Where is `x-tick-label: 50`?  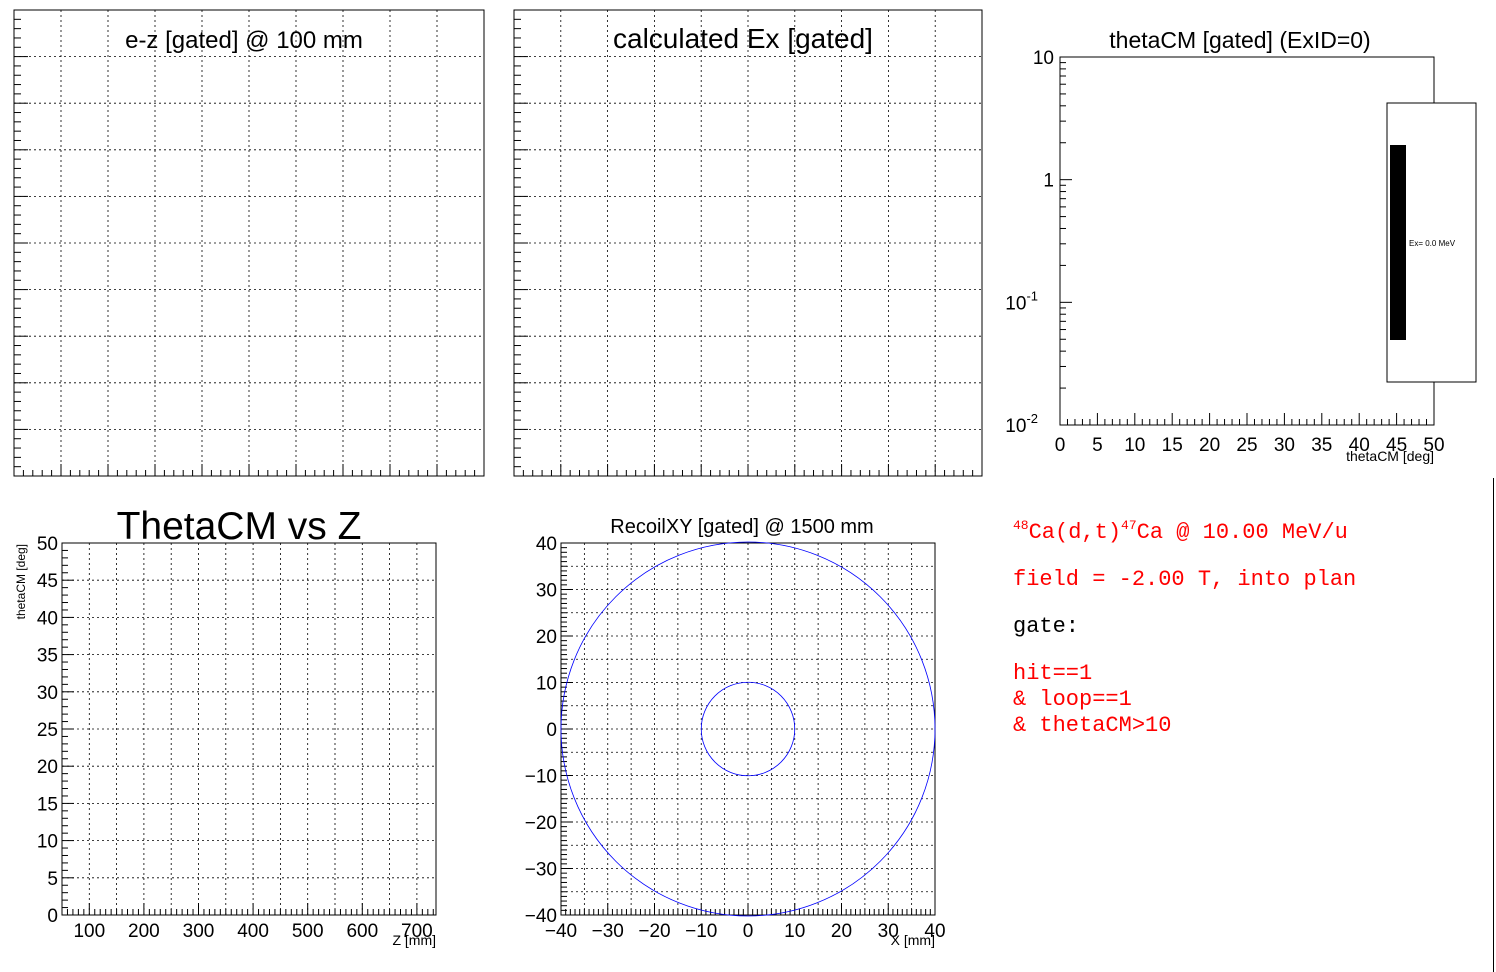 x-tick-label: 50 is located at coordinates (1433, 445).